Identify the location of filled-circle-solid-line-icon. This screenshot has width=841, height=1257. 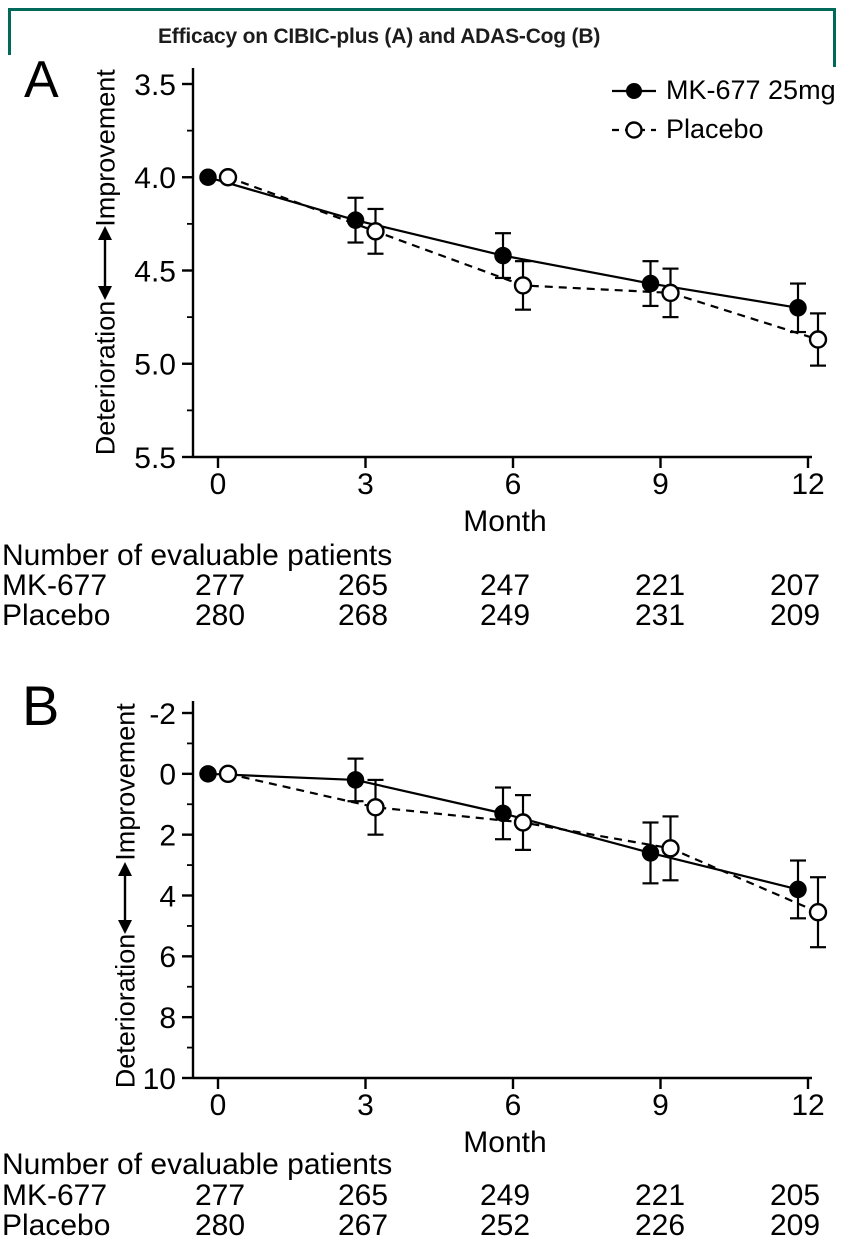
(634, 90).